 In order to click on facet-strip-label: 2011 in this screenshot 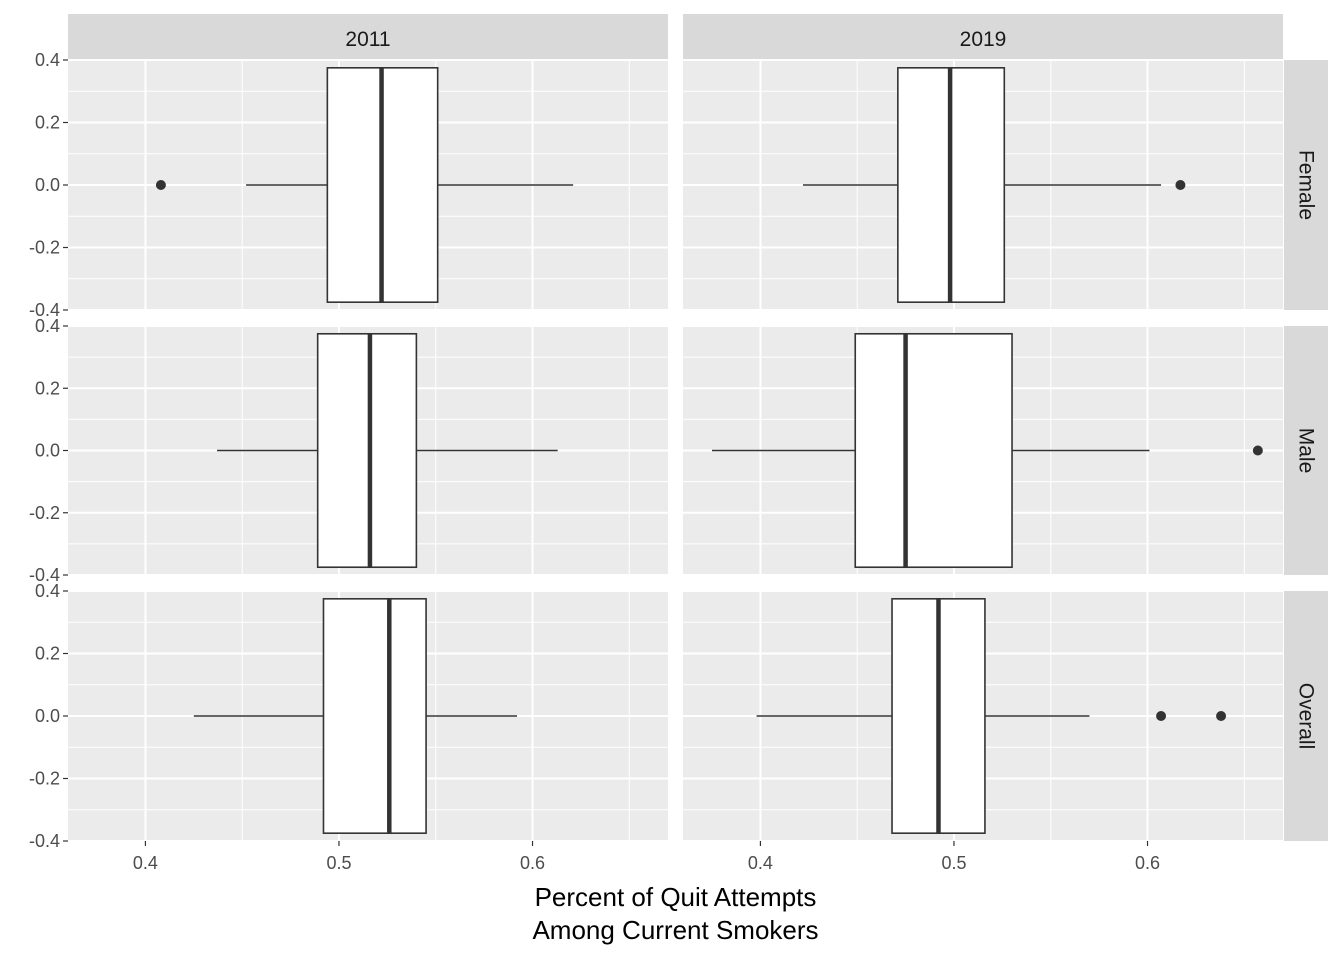, I will do `click(367, 39)`.